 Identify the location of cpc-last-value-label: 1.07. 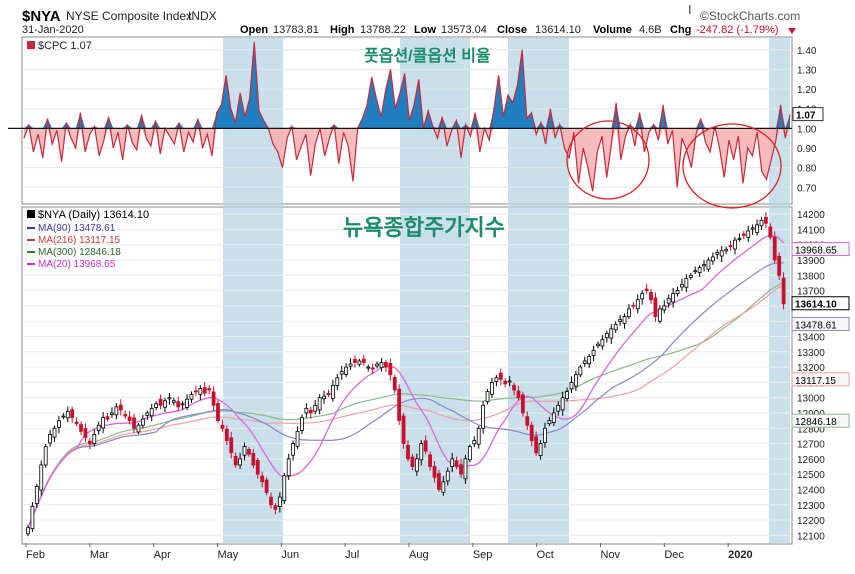
(806, 116).